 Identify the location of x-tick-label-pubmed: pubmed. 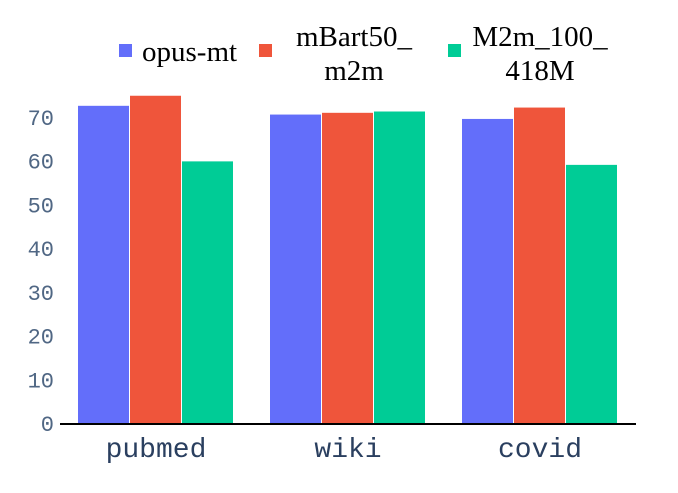
(156, 450).